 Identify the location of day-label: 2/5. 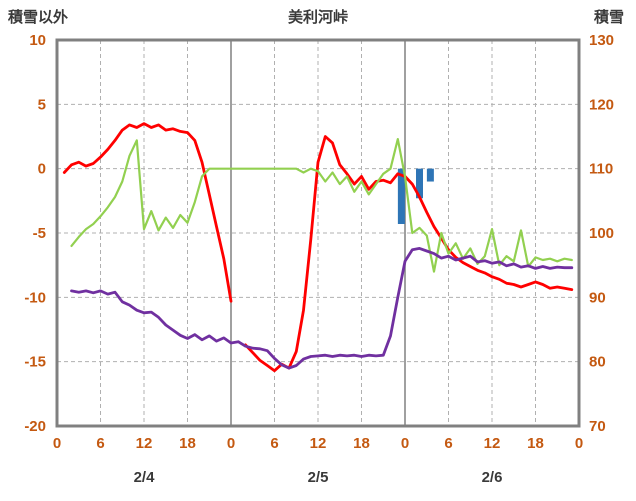
(318, 477).